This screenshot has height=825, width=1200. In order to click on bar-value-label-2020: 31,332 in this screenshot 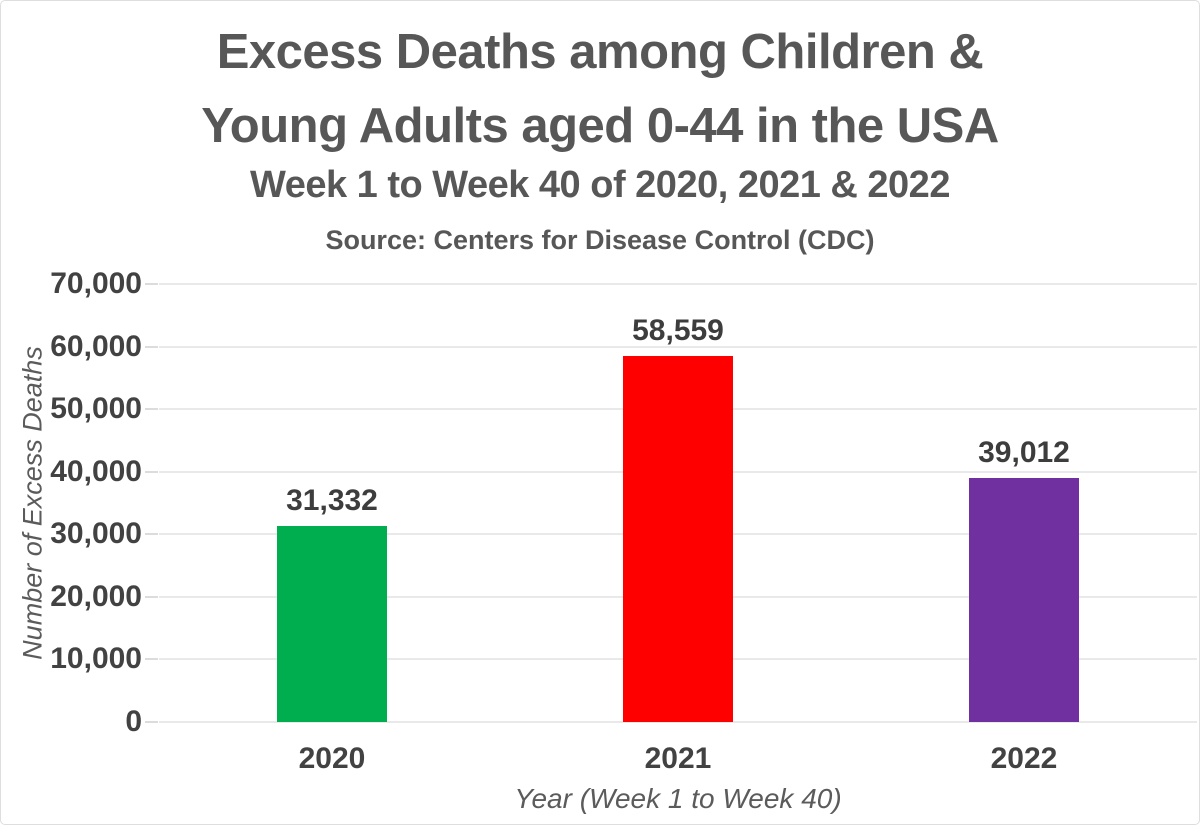, I will do `click(332, 500)`.